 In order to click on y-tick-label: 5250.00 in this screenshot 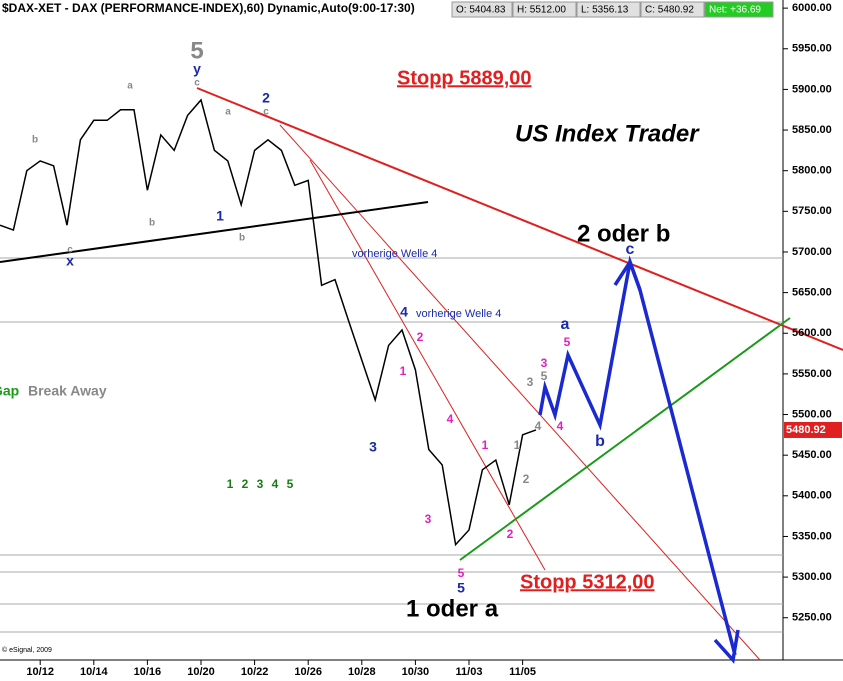, I will do `click(812, 618)`.